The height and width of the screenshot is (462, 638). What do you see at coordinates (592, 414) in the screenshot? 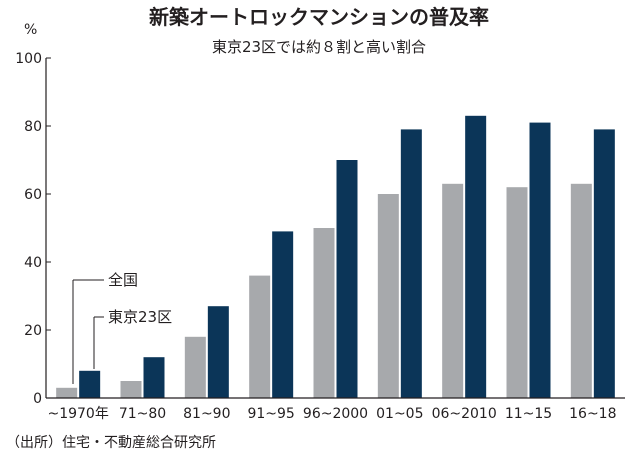
I see `x-tick-label: 16~18` at bounding box center [592, 414].